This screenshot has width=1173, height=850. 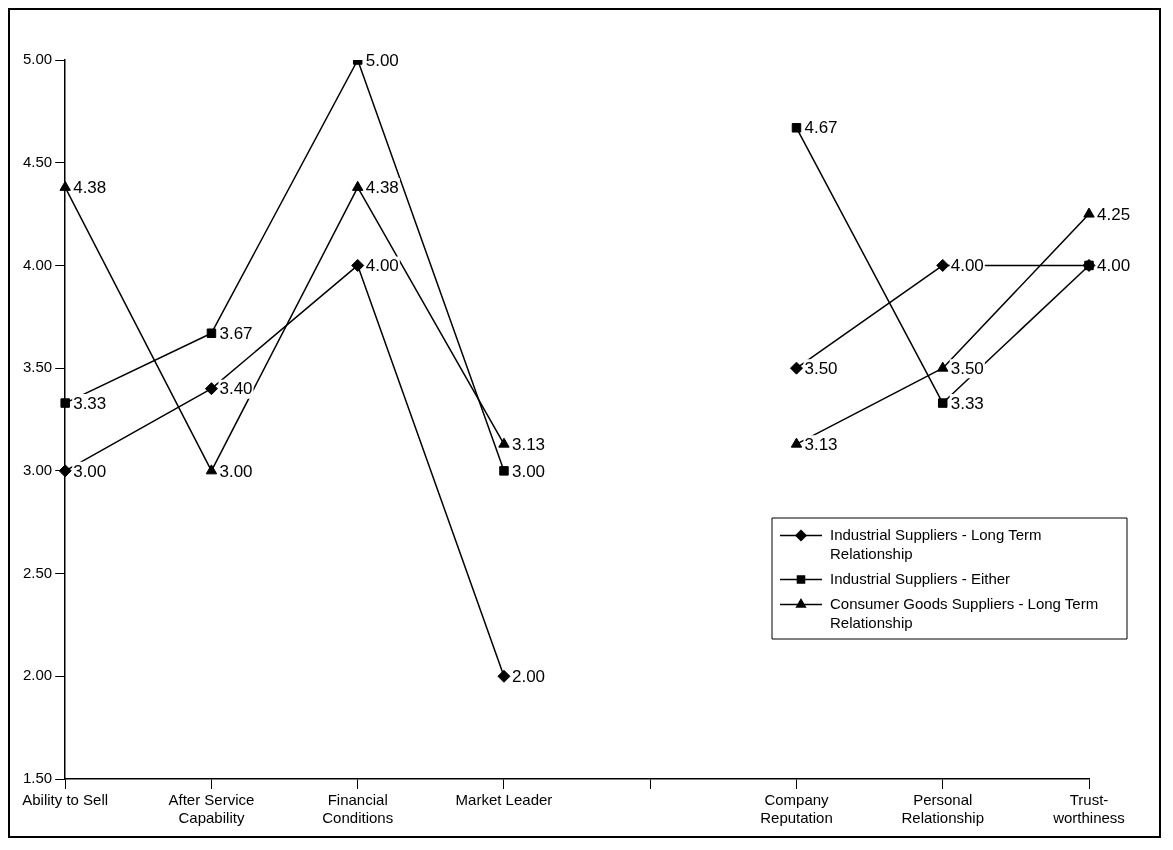 I want to click on data-label: 3.67, so click(x=236, y=333).